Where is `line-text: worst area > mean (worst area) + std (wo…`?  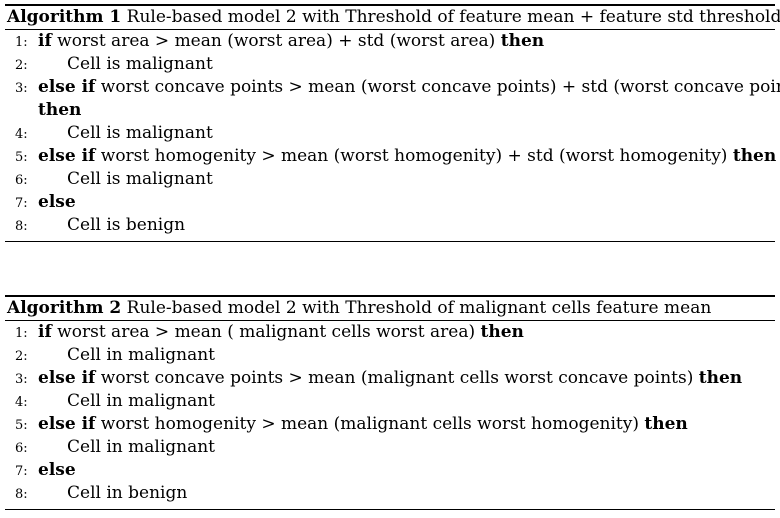
line-text: worst area > mean (worst area) + std (wo… is located at coordinates (276, 41).